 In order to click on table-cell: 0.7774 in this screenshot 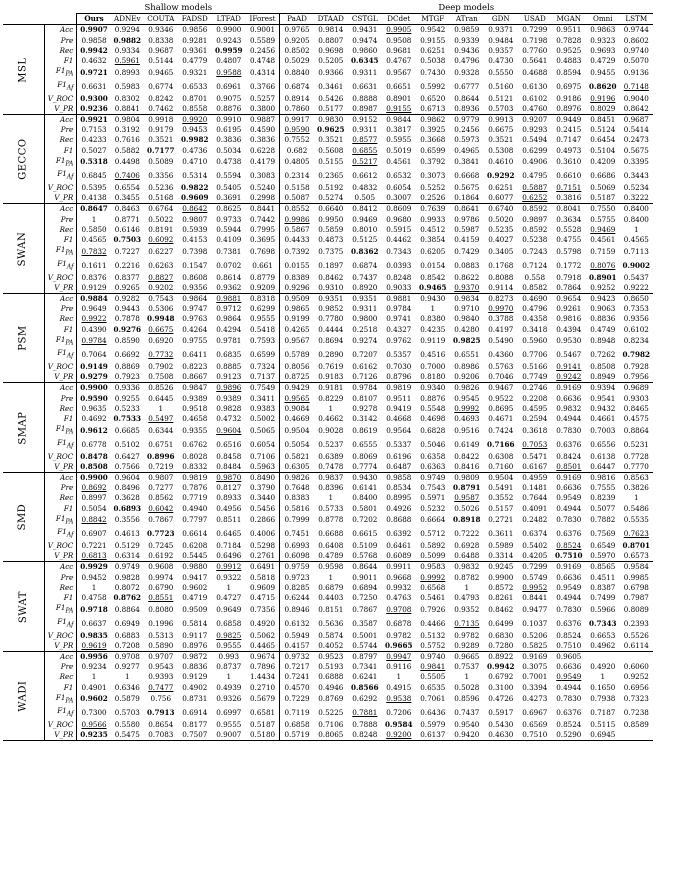, I will do `click(365, 466)`.